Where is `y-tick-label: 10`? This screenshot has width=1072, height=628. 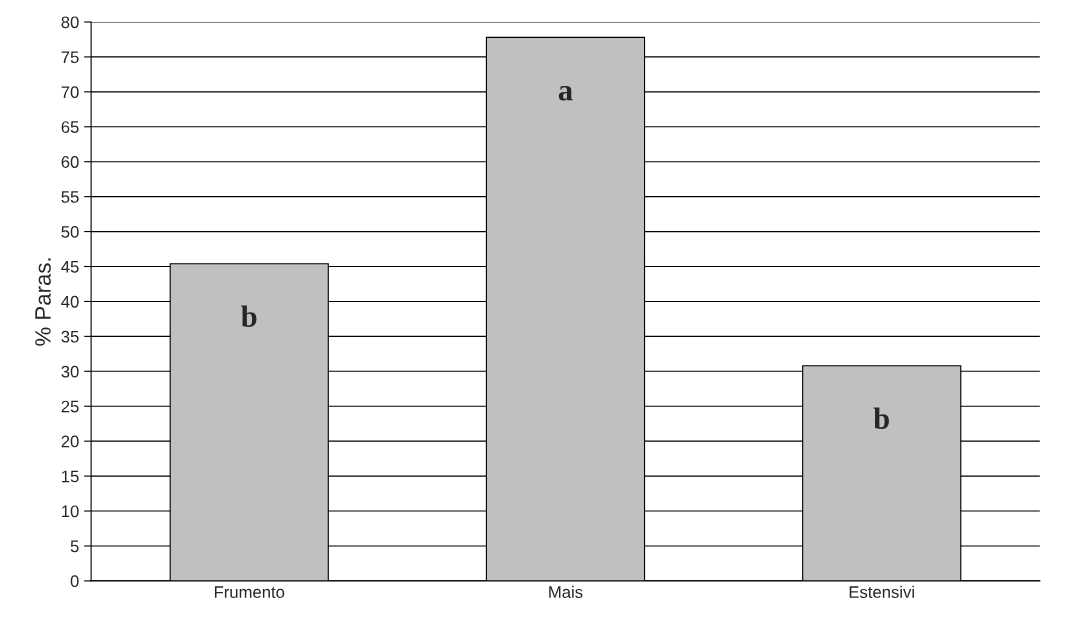
y-tick-label: 10 is located at coordinates (70, 511).